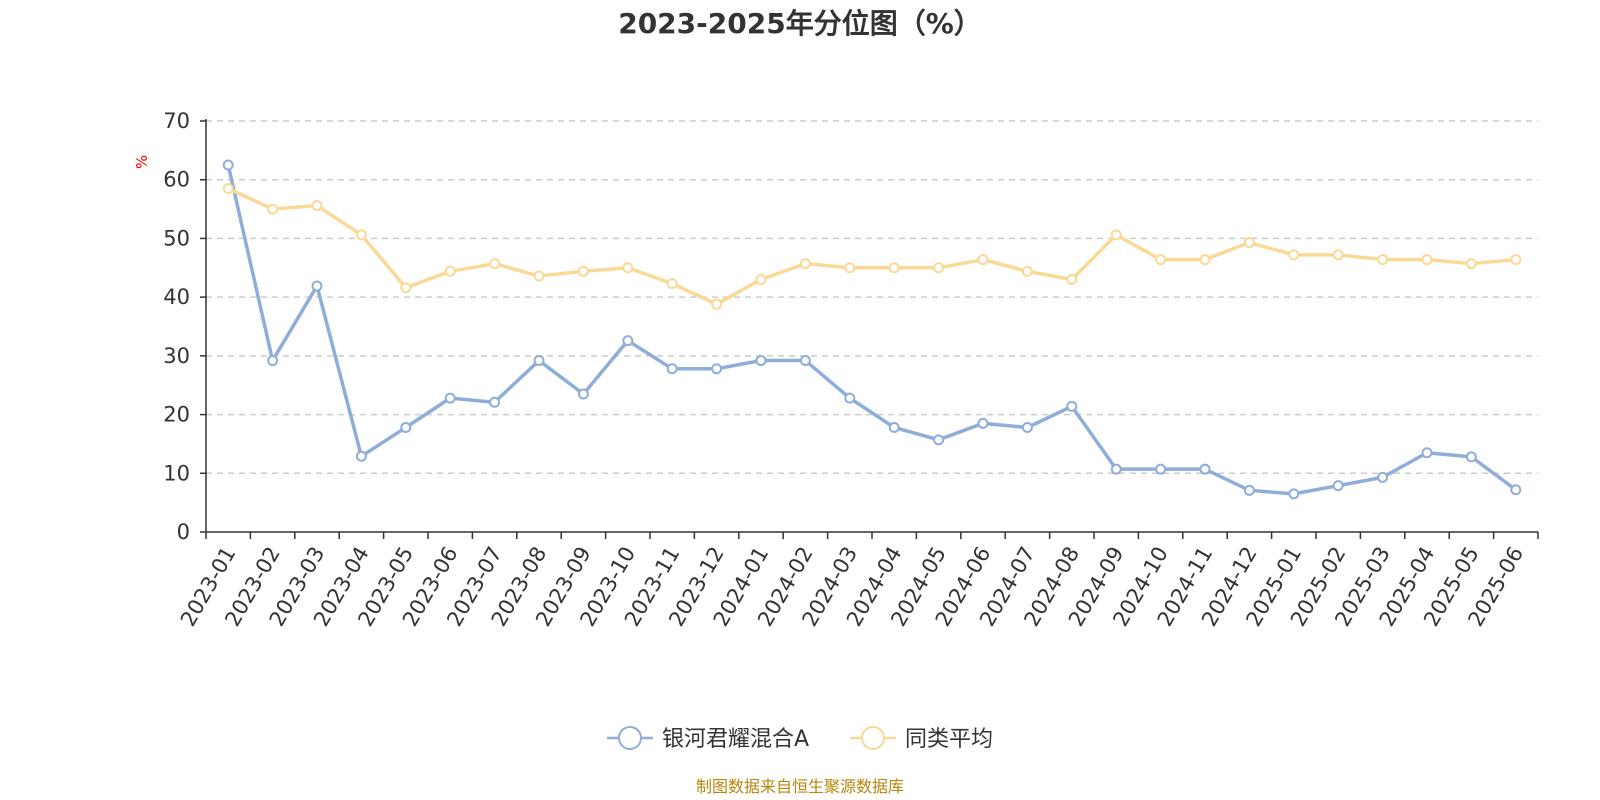 The image size is (1600, 800). Describe the element at coordinates (735, 739) in the screenshot. I see `legend-label: 银河君耀混合A` at that location.